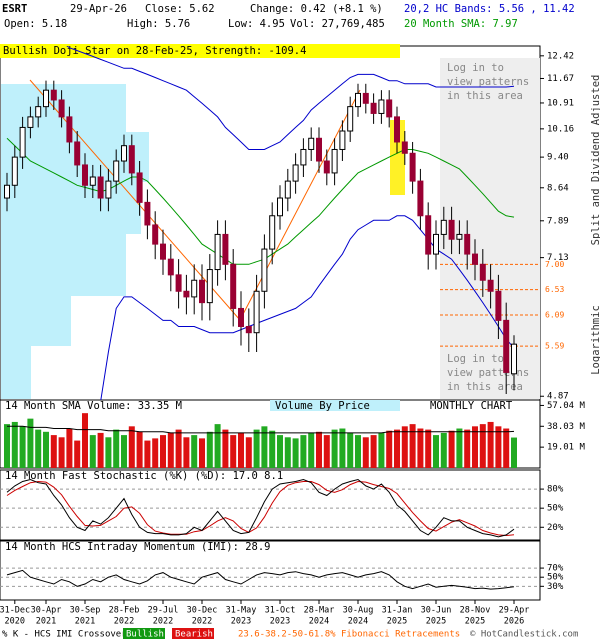  Describe the element at coordinates (158, 24) in the screenshot. I see `high: High: 5.76` at that location.